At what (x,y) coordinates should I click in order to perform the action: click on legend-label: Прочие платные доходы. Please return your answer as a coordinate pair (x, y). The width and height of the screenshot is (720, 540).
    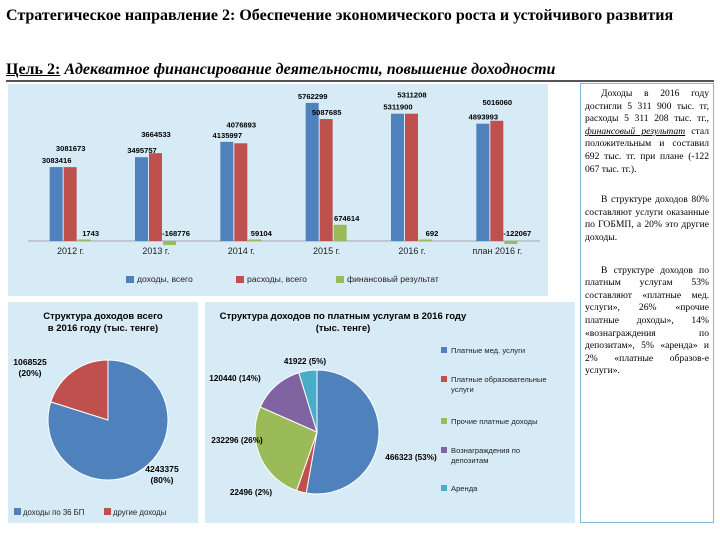
    Looking at the image, I should click on (494, 421).